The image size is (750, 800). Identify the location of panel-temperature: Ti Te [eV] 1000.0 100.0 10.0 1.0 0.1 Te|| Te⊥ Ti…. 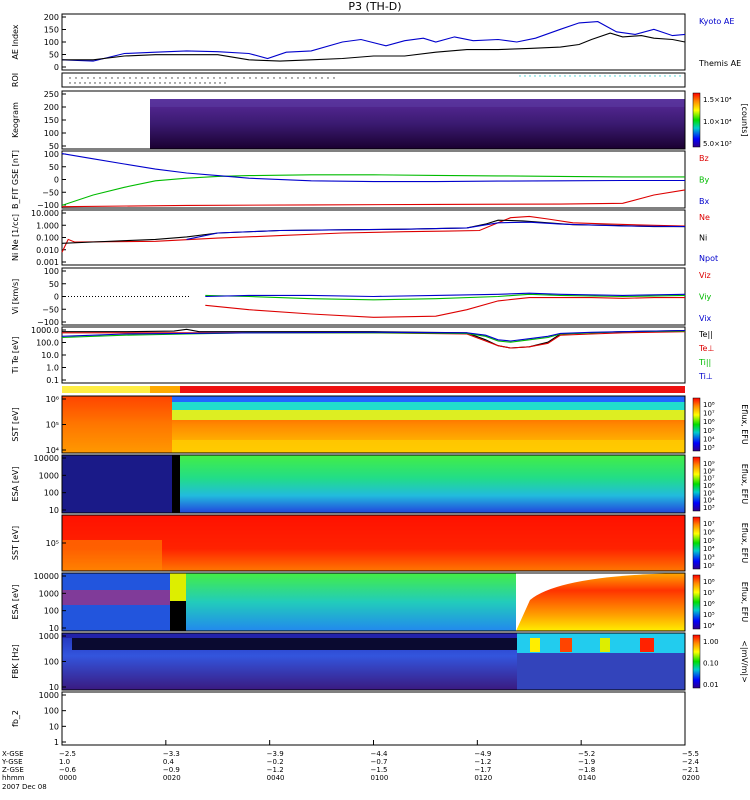
(362, 355).